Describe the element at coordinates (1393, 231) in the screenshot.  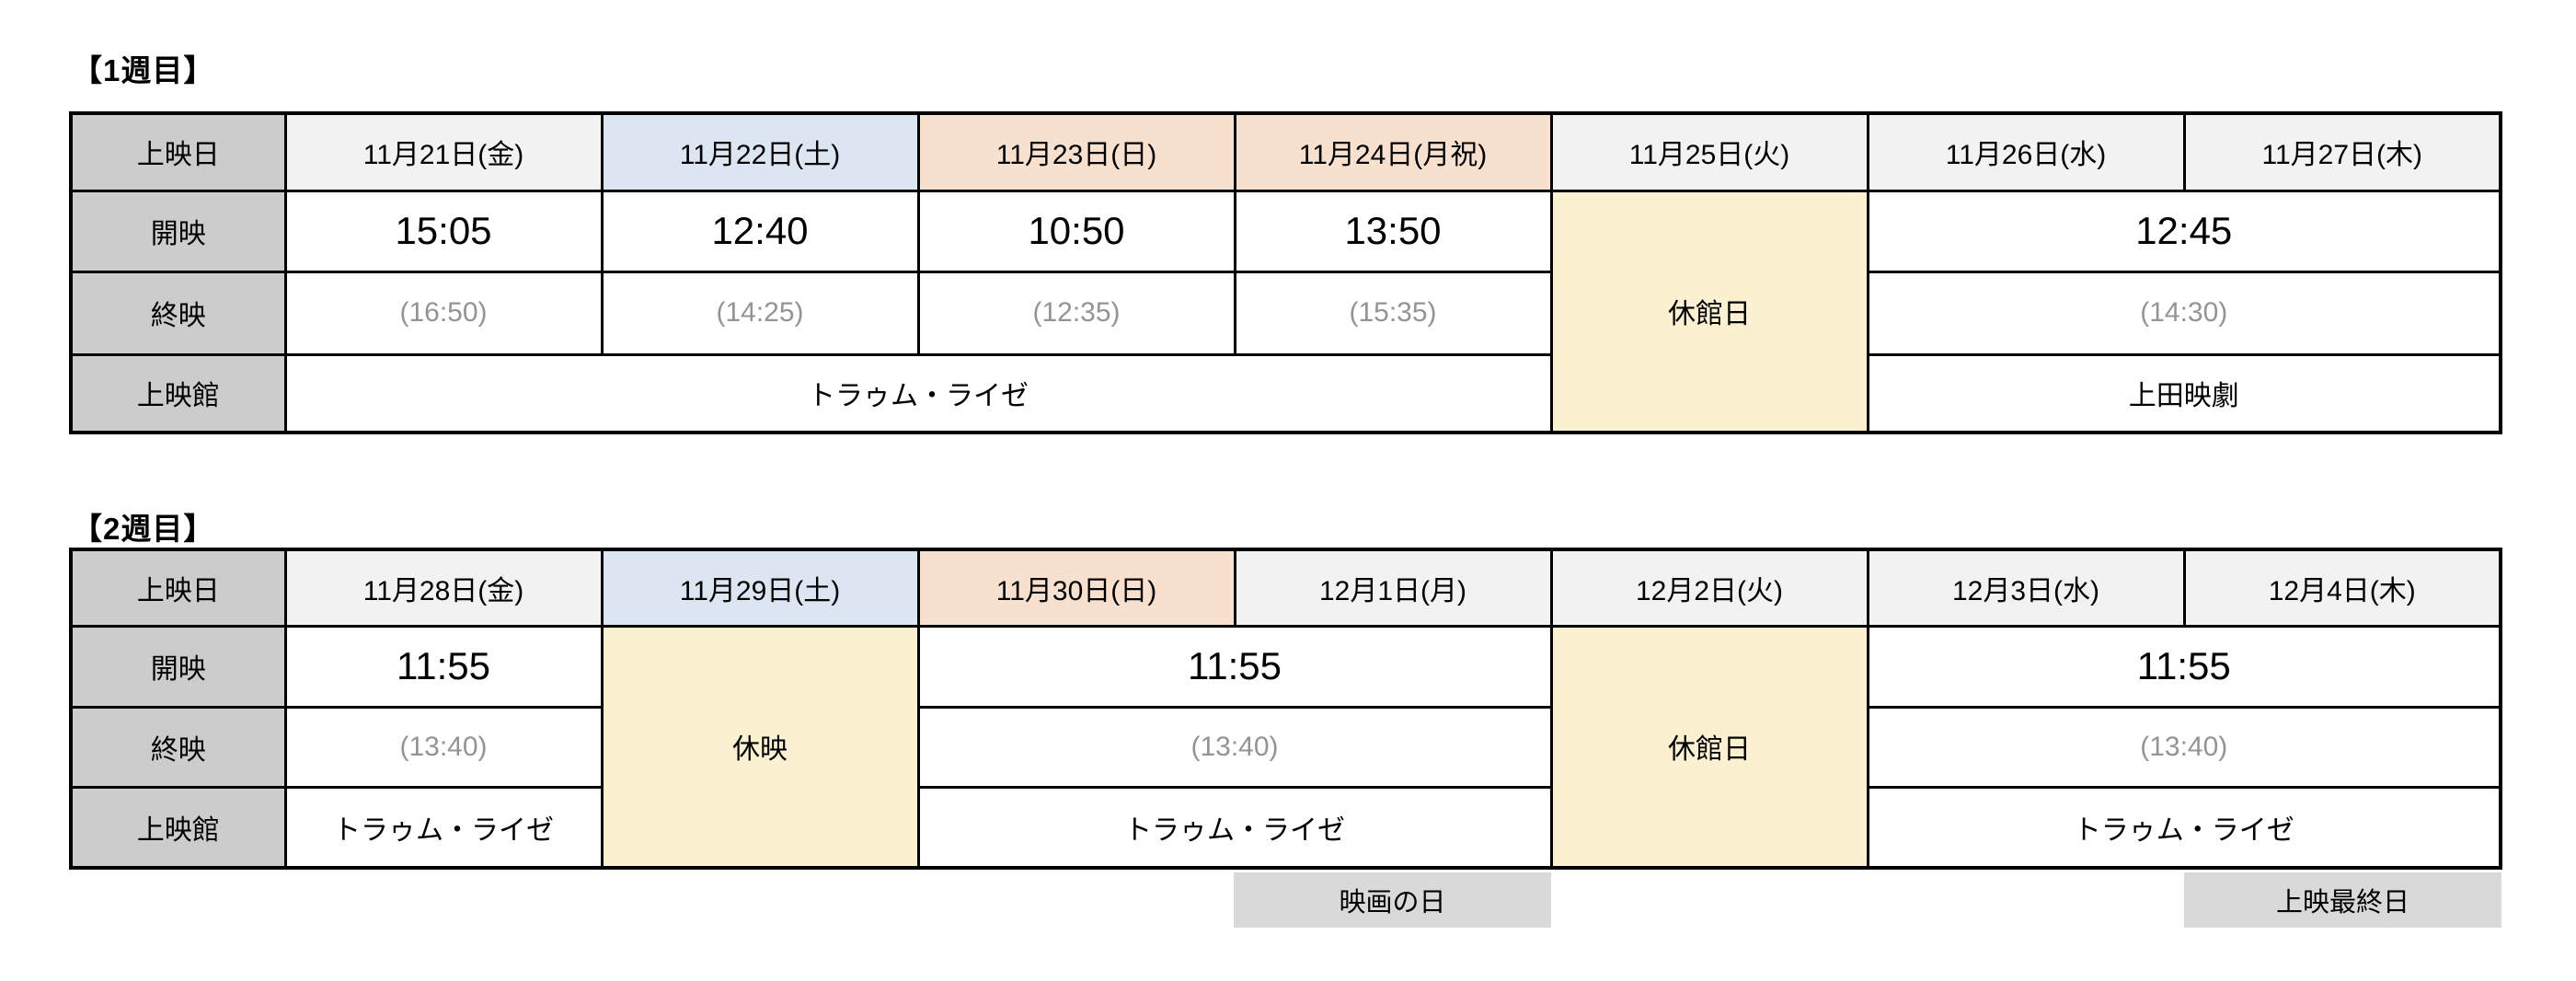
I see `start-time-cell: 13:50` at that location.